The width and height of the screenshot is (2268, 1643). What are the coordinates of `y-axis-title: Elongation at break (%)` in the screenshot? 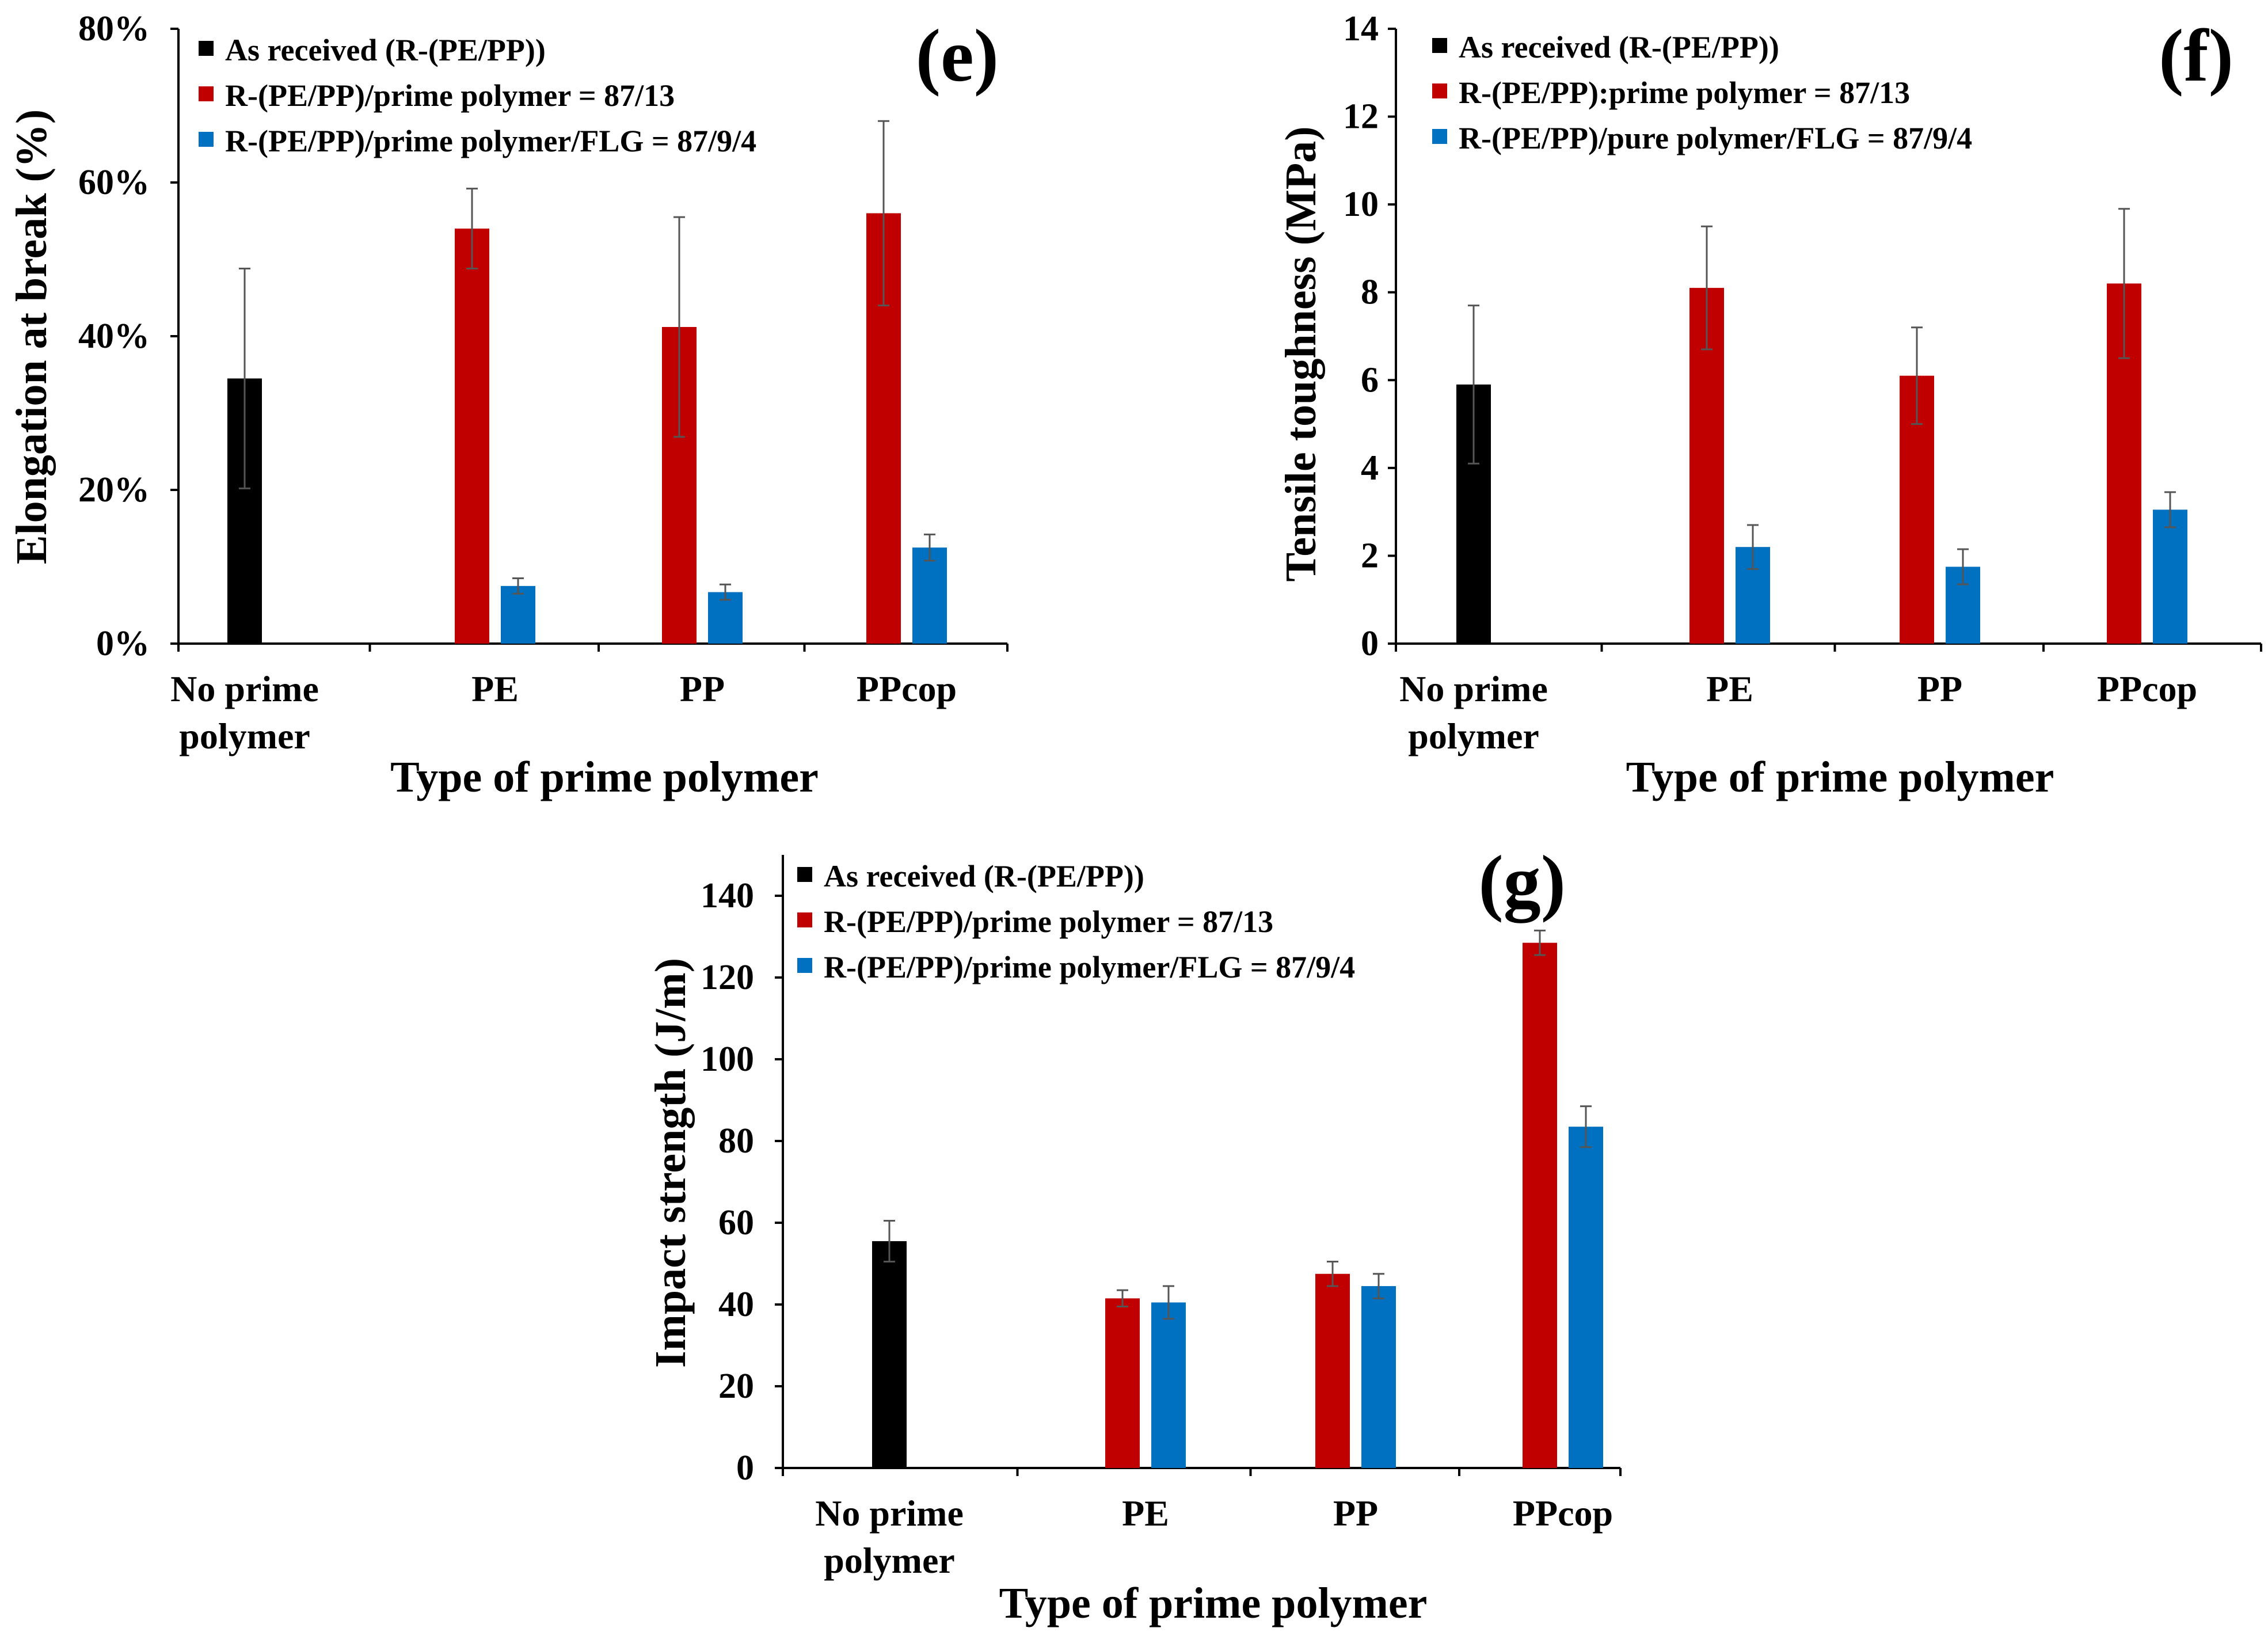 It's located at (31, 336).